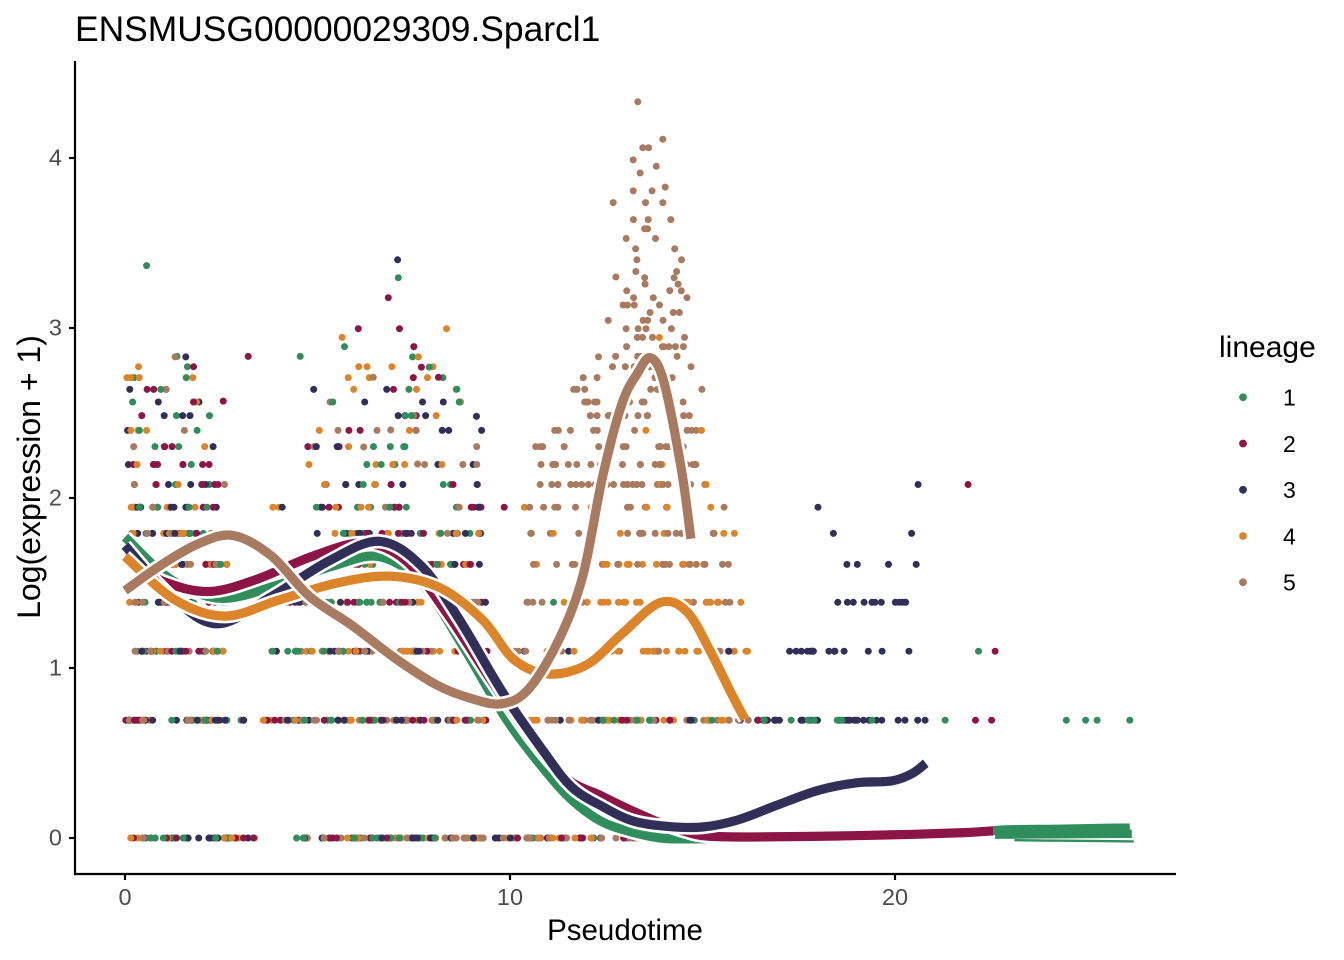  What do you see at coordinates (510, 897) in the screenshot?
I see `svg-text: 10` at bounding box center [510, 897].